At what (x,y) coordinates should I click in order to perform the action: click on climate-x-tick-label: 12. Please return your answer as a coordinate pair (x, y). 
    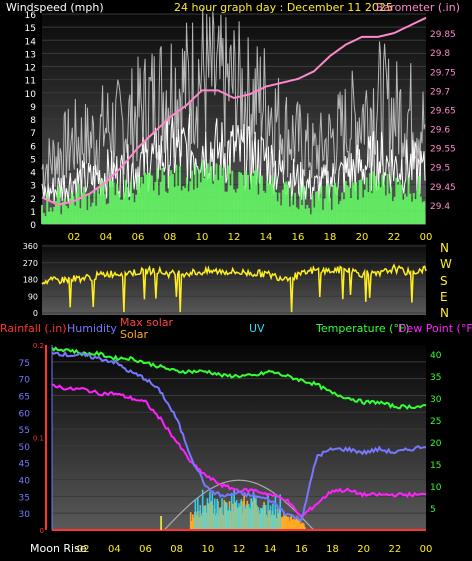
    Looking at the image, I should click on (239, 549).